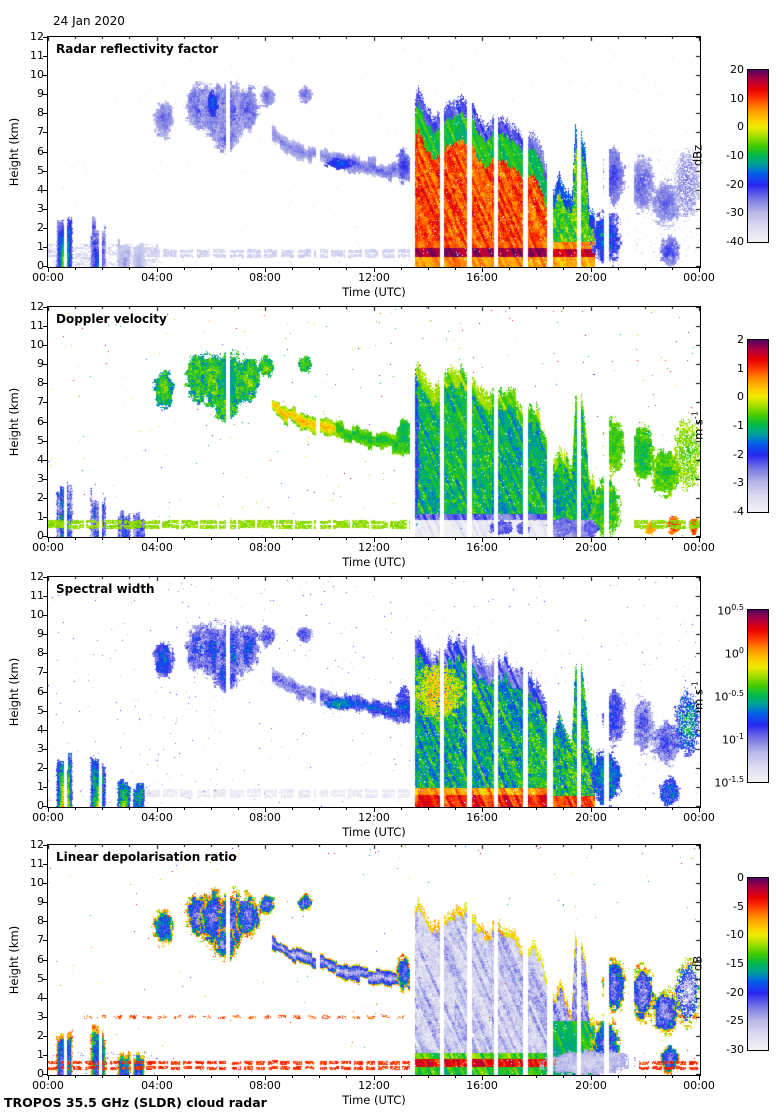 This screenshot has height=1120, width=780. Describe the element at coordinates (738, 425) in the screenshot. I see `colorbar-tick-label: -1` at that location.